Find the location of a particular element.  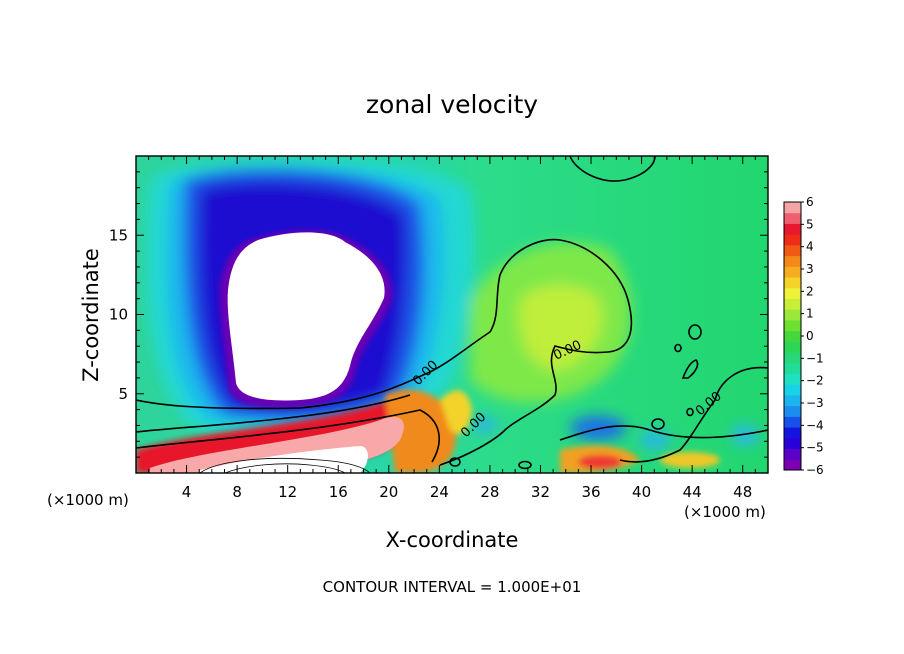

x-tick-label: 40 is located at coordinates (641, 492).